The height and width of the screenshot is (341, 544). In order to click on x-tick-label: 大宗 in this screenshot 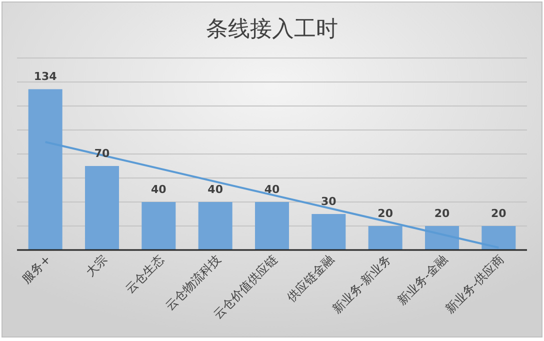, I will do `click(96, 266)`.